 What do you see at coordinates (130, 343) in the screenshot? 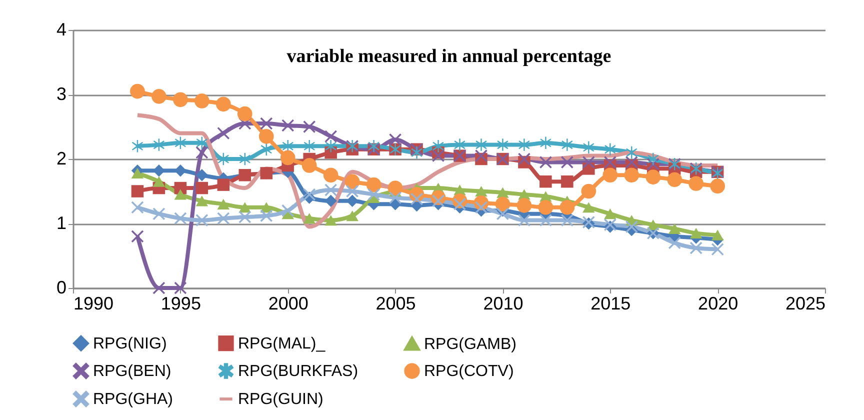
I see `legend-label: RPG(NIG)` at bounding box center [130, 343].